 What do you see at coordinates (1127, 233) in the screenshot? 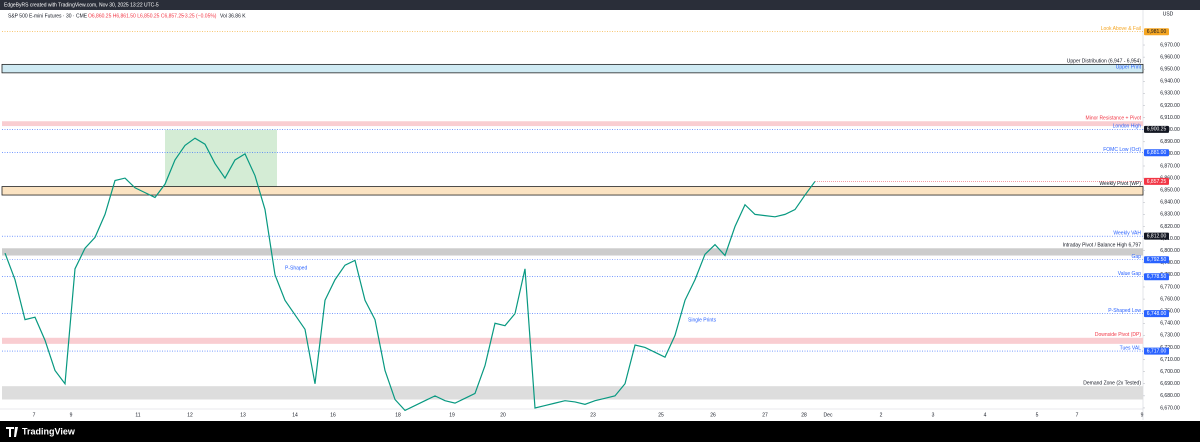
I see `level-label: Weekly VAH` at bounding box center [1127, 233].